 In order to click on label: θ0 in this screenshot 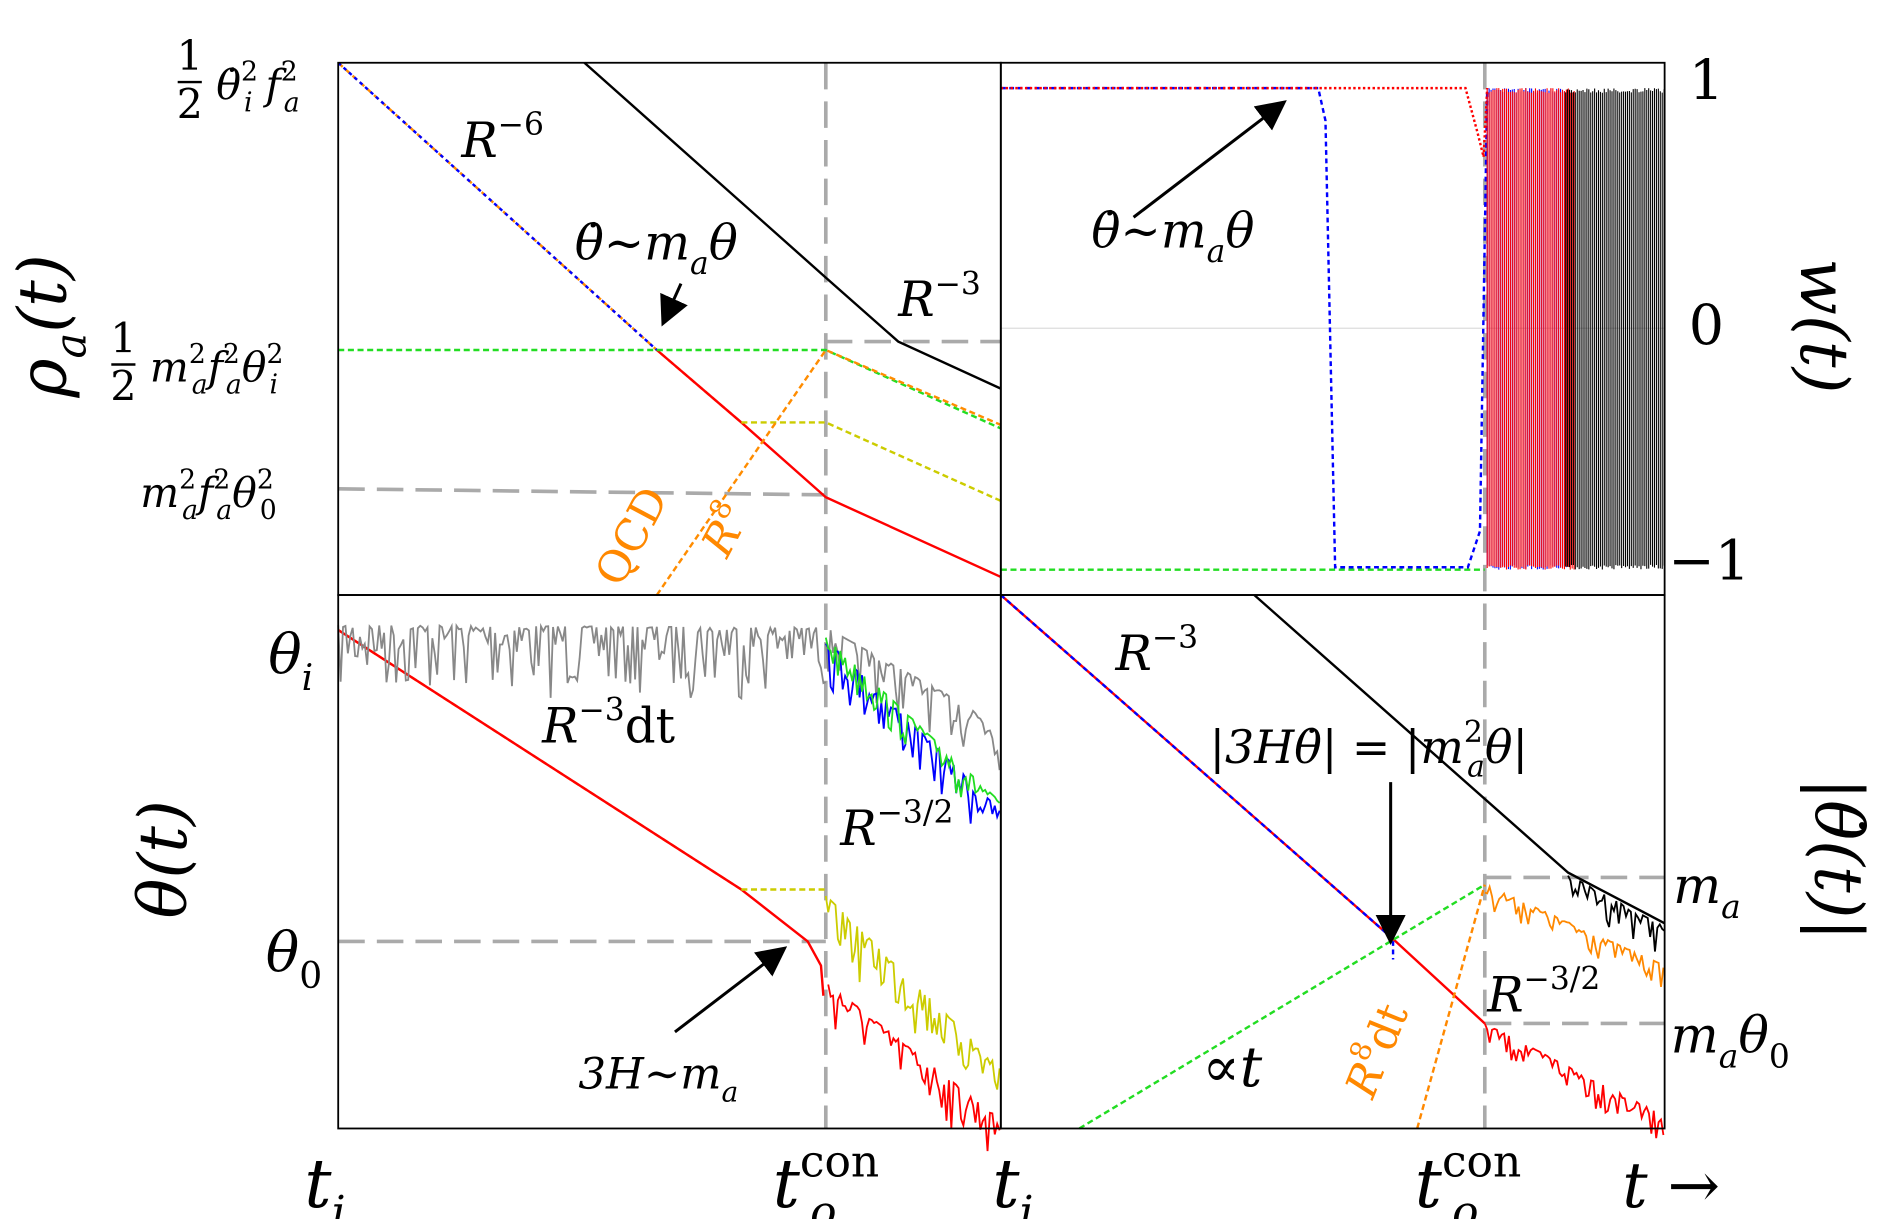, I will do `click(294, 959)`.